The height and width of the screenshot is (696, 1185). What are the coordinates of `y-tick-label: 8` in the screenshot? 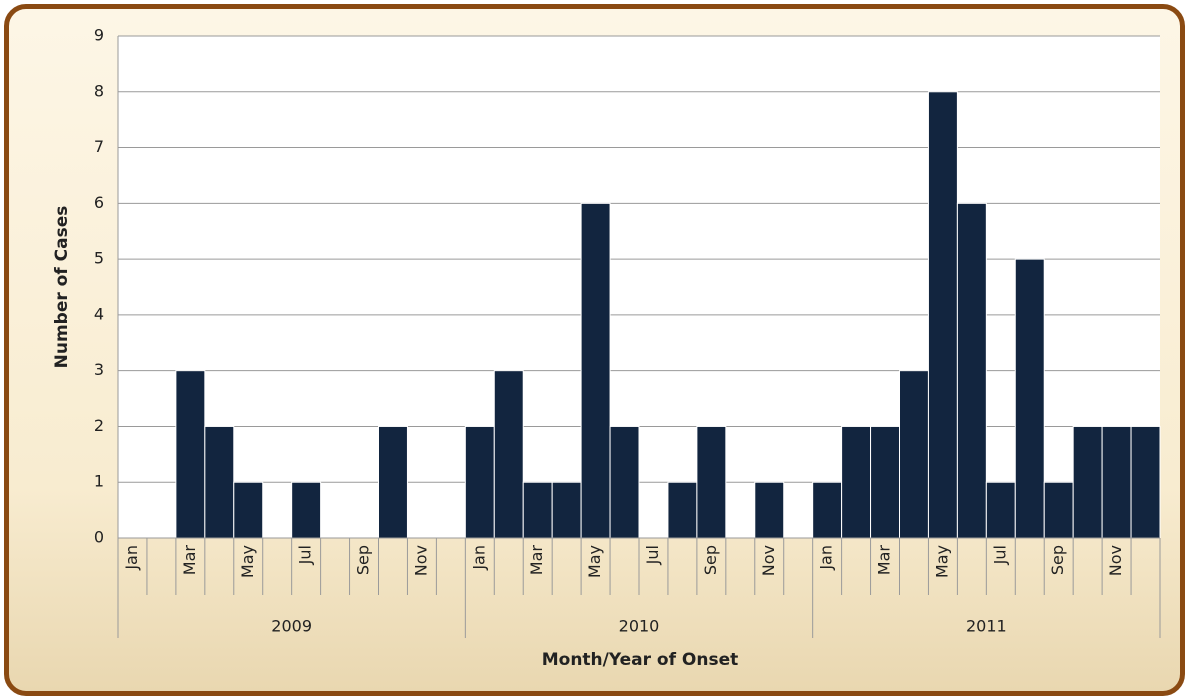 It's located at (99, 90).